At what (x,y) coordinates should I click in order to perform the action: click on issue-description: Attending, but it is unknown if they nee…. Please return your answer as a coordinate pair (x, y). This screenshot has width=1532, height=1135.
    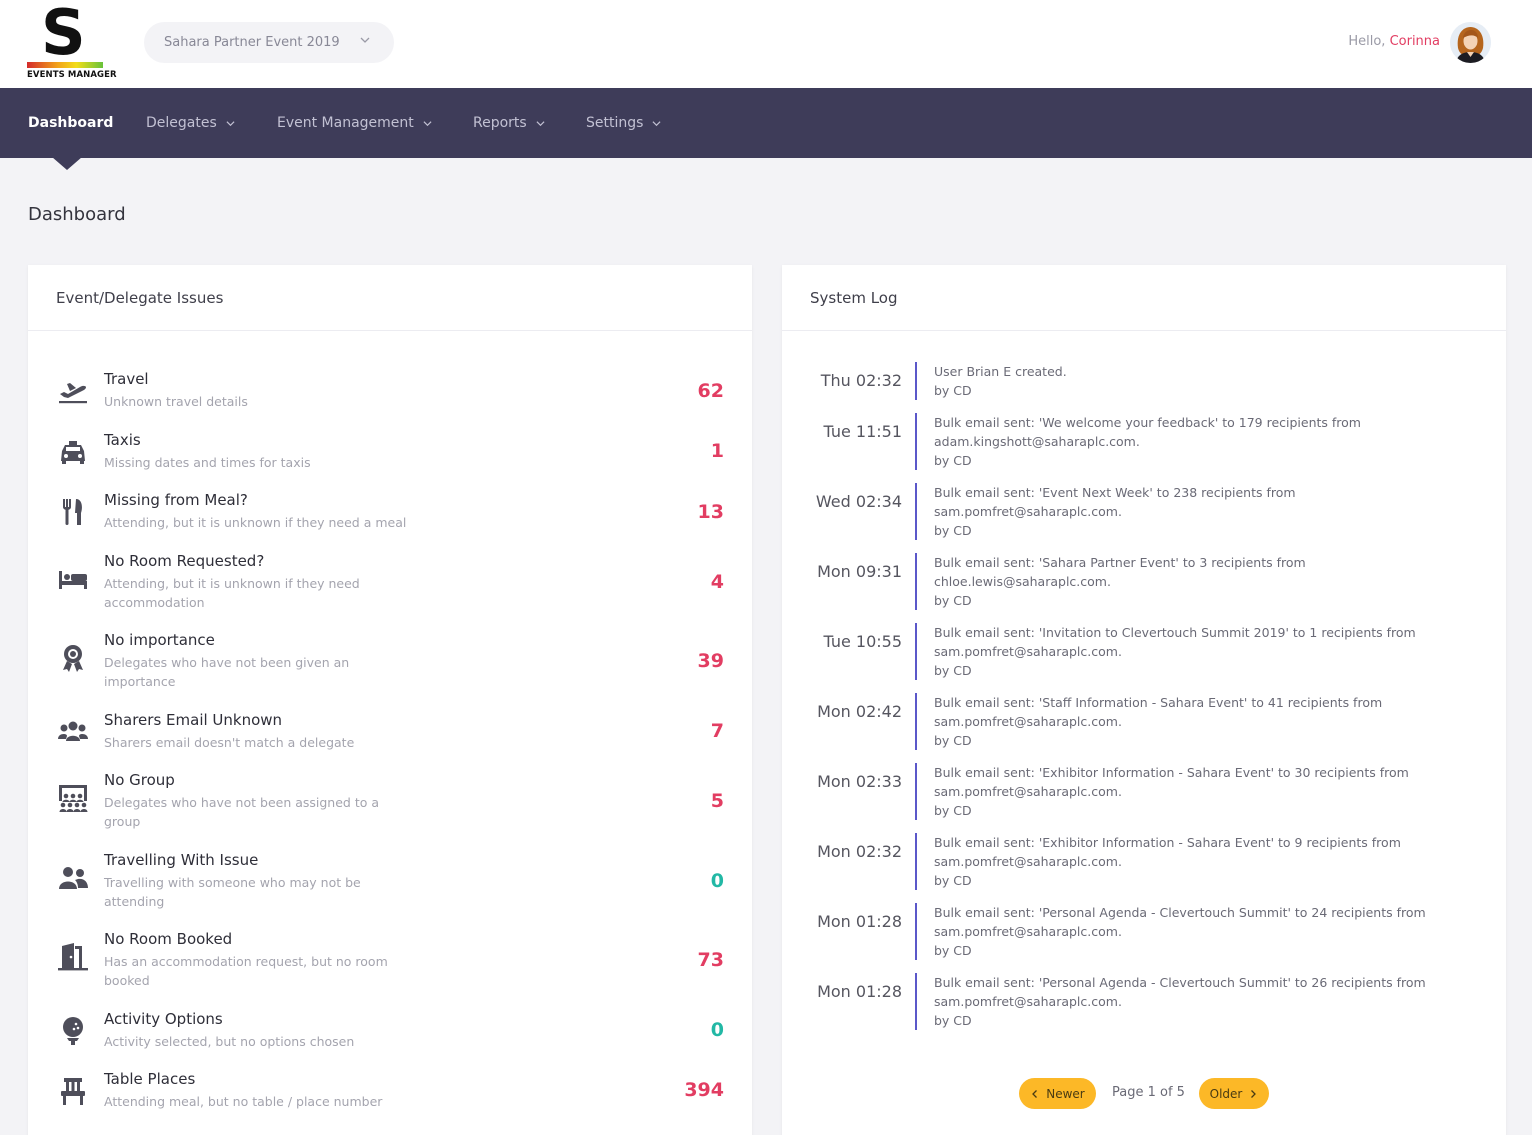
    Looking at the image, I should click on (255, 522).